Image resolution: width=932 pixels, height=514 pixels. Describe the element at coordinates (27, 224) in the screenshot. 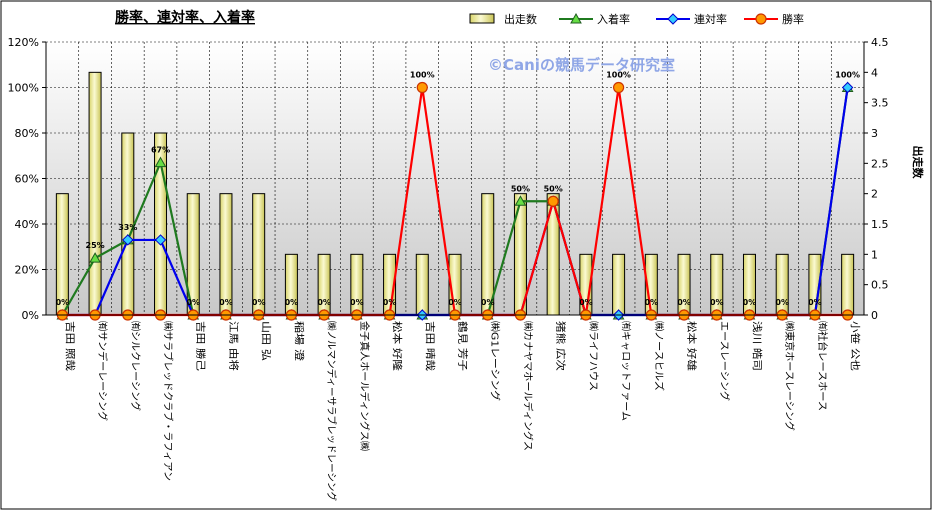

I see `y-tick-label: 40%` at that location.